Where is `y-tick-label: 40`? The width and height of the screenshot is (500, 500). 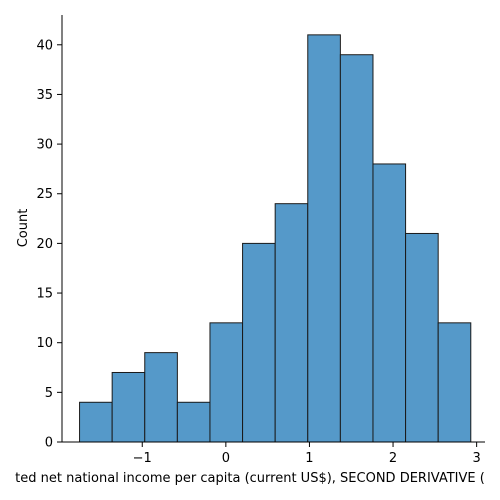 y-tick-label: 40 is located at coordinates (44, 45).